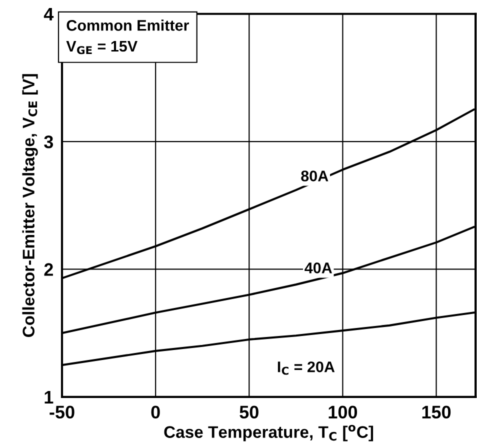 This screenshot has height=447, width=477. I want to click on y-tick-label: 2, so click(48, 269).